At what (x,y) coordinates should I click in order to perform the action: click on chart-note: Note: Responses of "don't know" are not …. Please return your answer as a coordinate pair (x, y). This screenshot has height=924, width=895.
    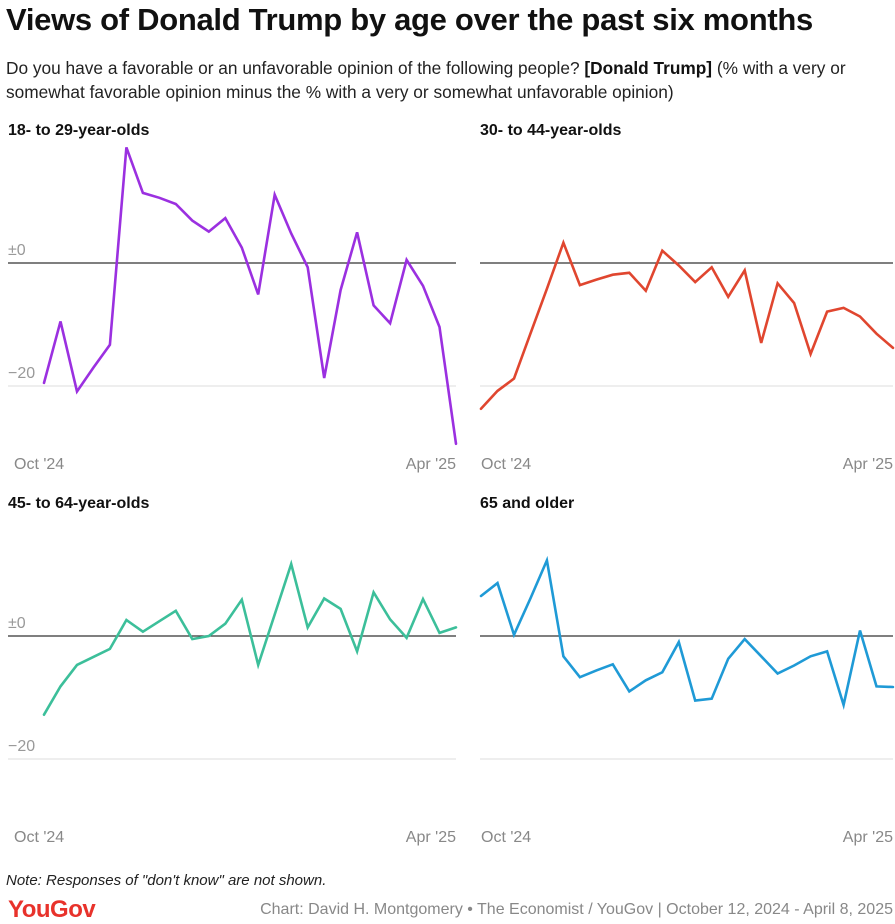
    Looking at the image, I should click on (166, 880).